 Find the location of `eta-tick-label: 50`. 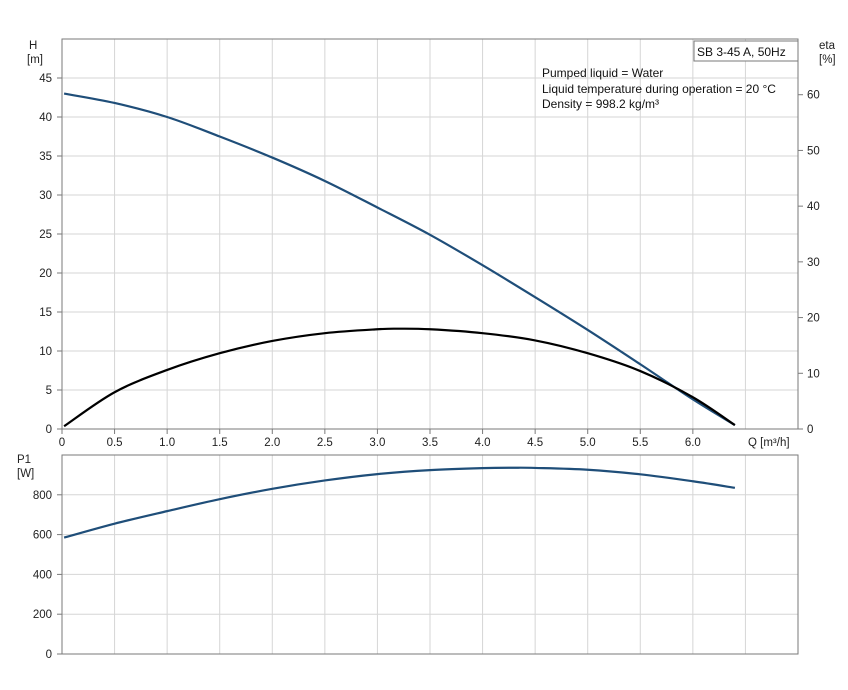

eta-tick-label: 50 is located at coordinates (813, 151).